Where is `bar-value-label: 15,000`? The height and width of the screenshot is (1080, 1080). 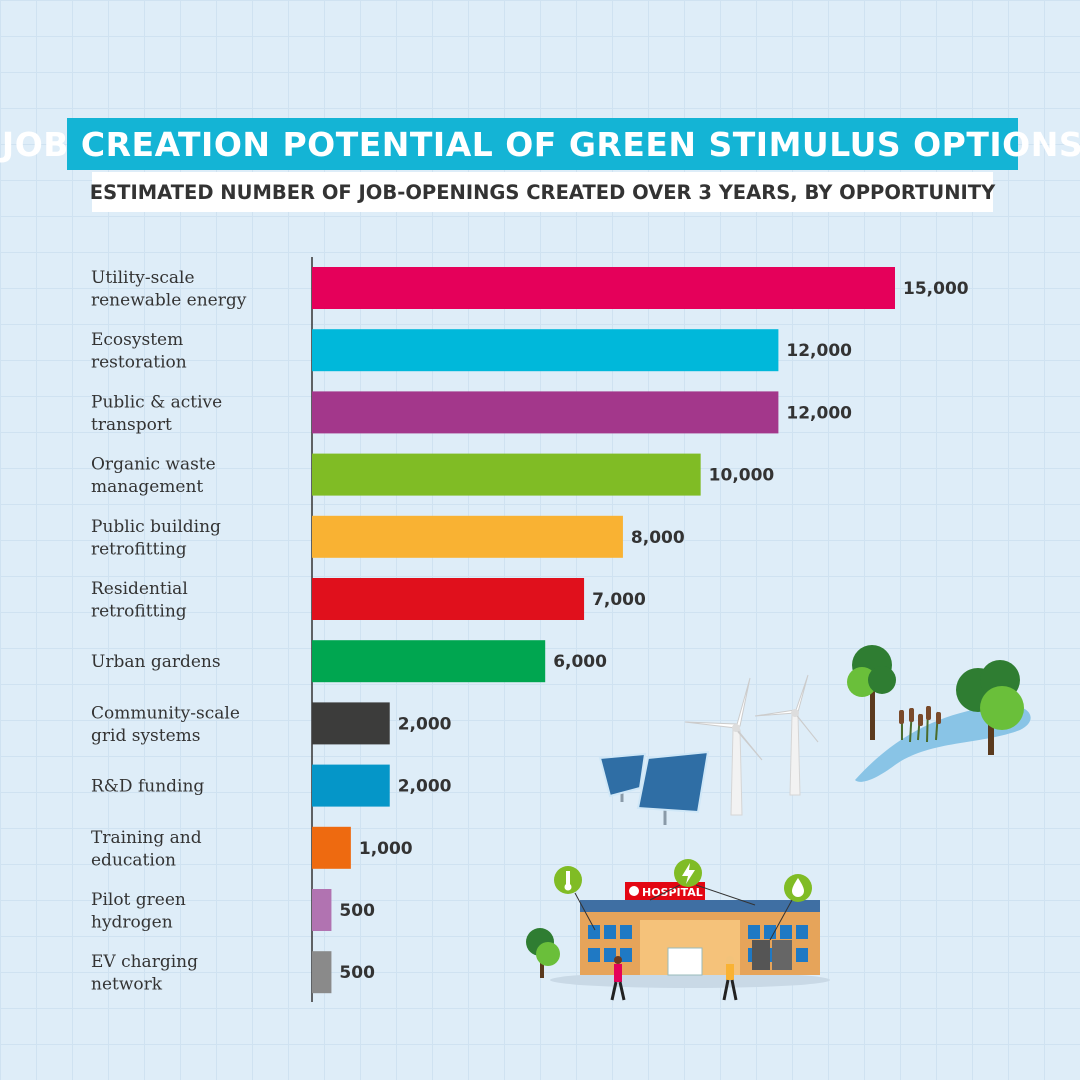 bar-value-label: 15,000 is located at coordinates (936, 289).